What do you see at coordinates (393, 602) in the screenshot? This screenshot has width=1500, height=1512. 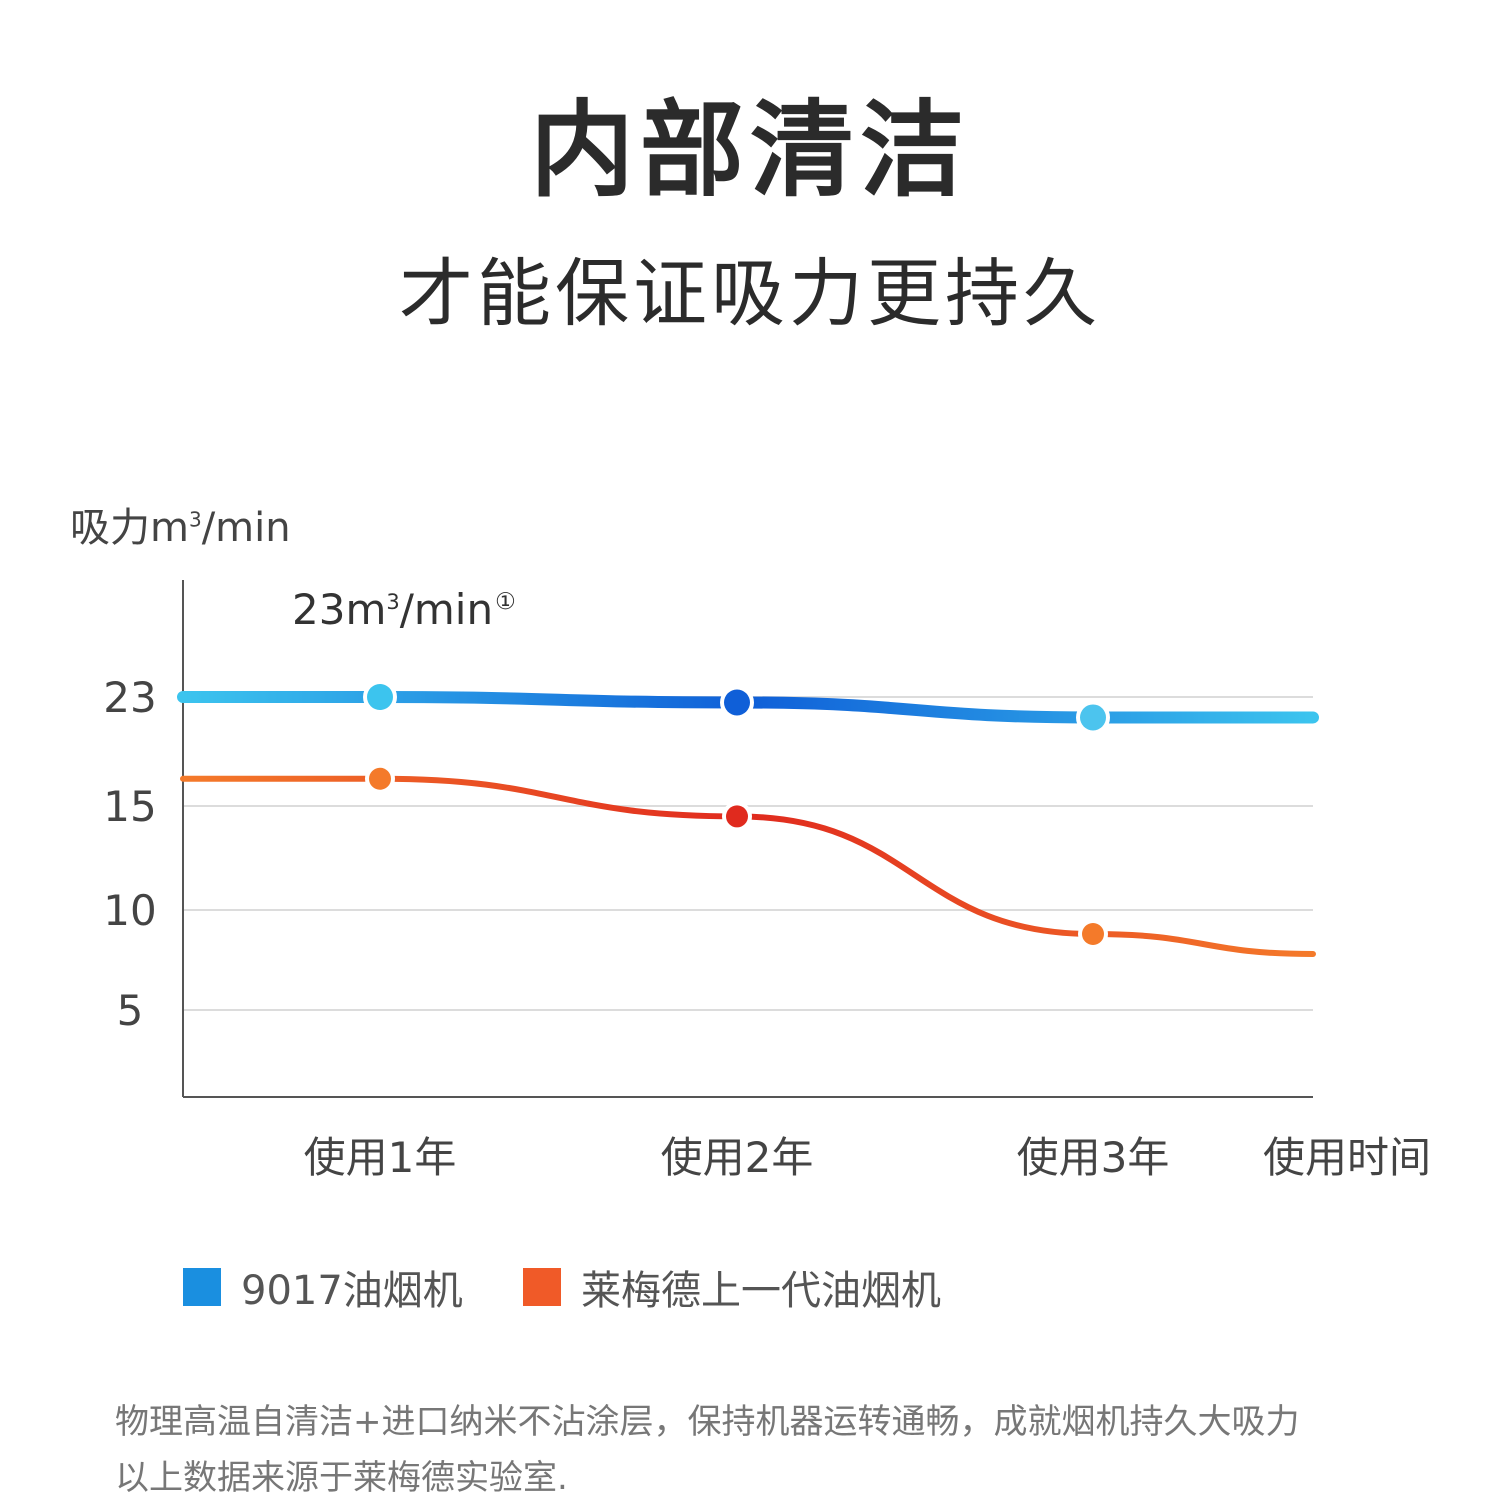 I see `peak-annotation-exponent: 3` at bounding box center [393, 602].